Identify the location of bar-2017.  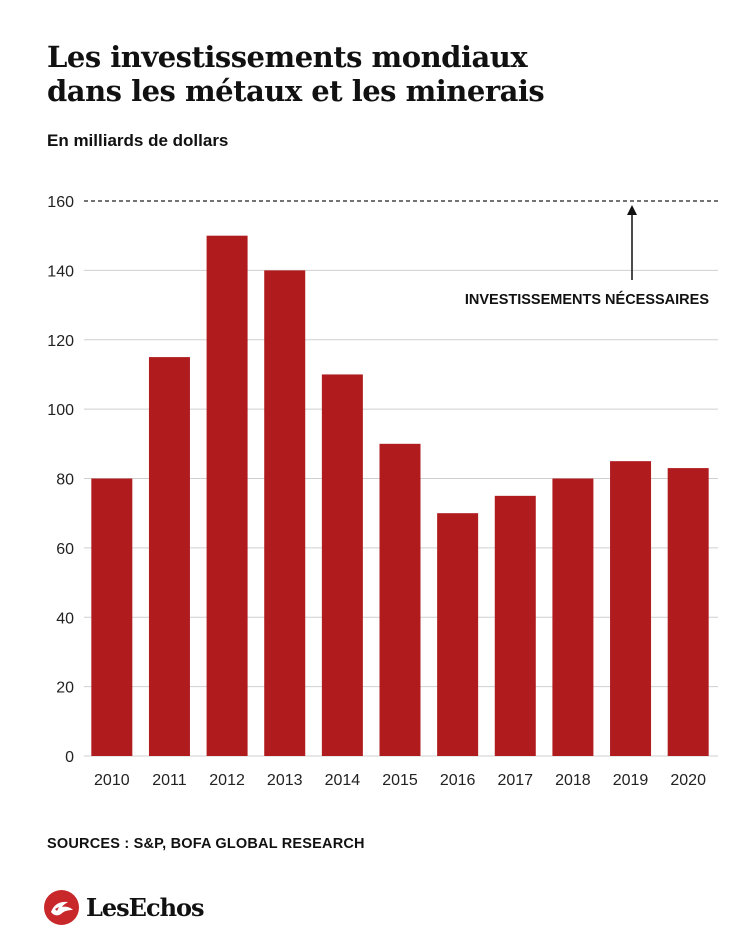
(515, 625).